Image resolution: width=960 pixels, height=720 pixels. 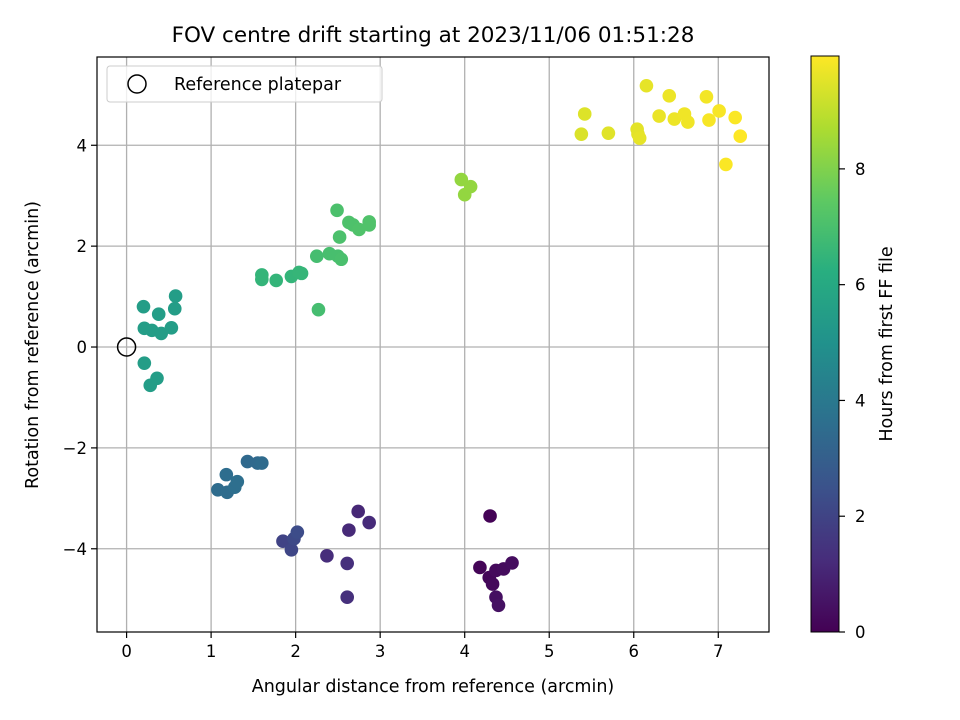 What do you see at coordinates (887, 343) in the screenshot?
I see `colorbar-label: Hours from first FF file` at bounding box center [887, 343].